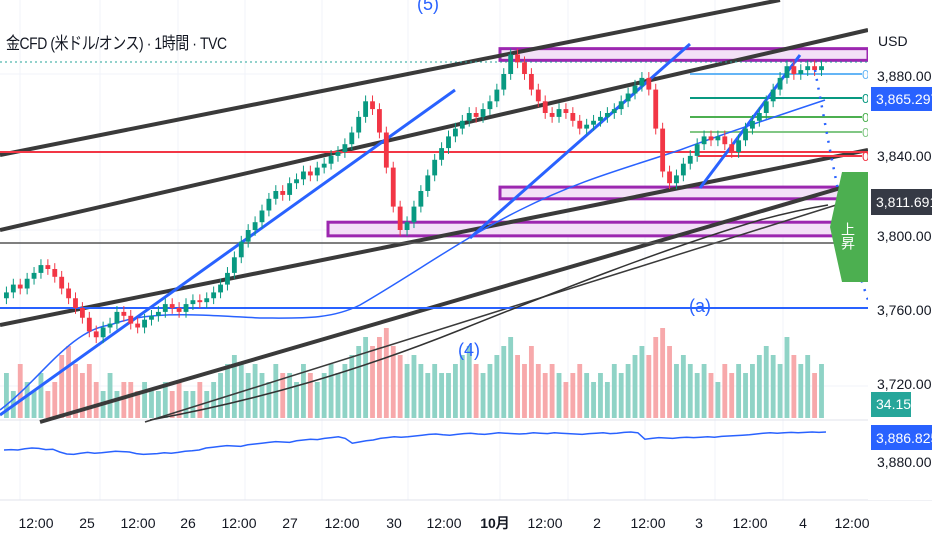 The height and width of the screenshot is (550, 932). What do you see at coordinates (597, 523) in the screenshot?
I see `x-tick-label: 2` at bounding box center [597, 523].